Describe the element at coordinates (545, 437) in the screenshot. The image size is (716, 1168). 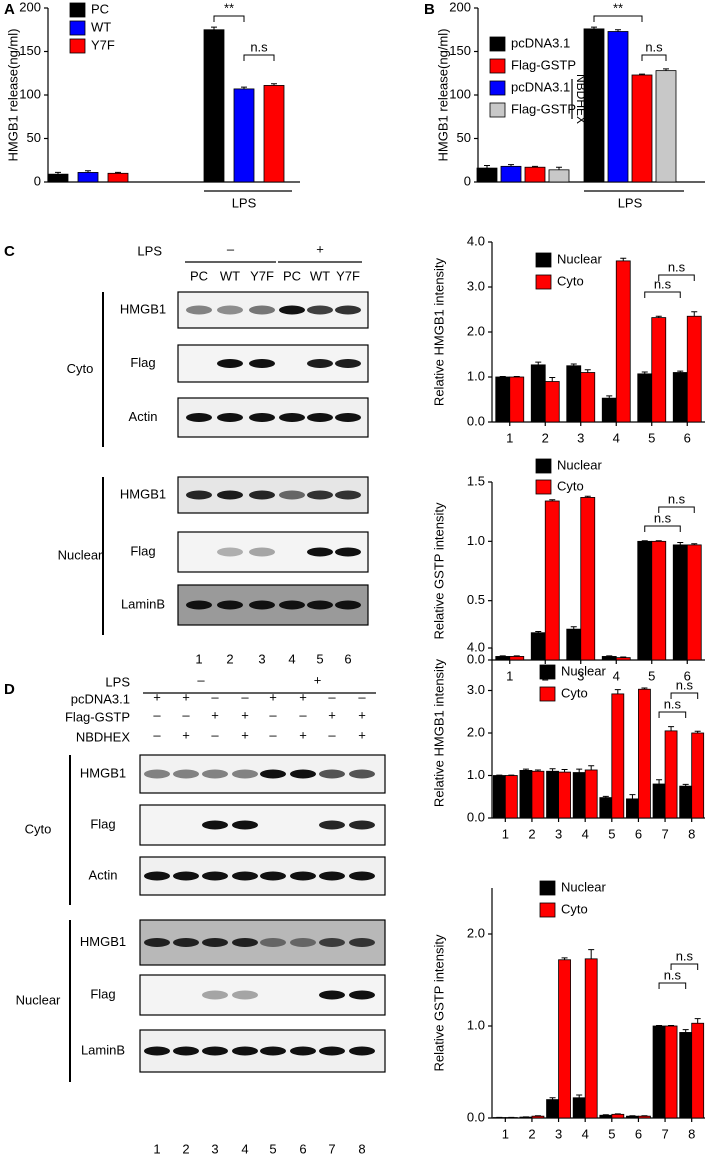
I see `x-tick-label: 2` at that location.